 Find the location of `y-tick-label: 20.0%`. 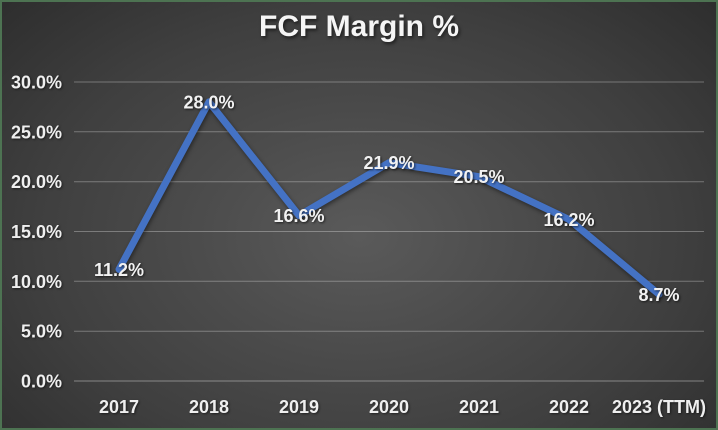

y-tick-label: 20.0% is located at coordinates (36, 182).